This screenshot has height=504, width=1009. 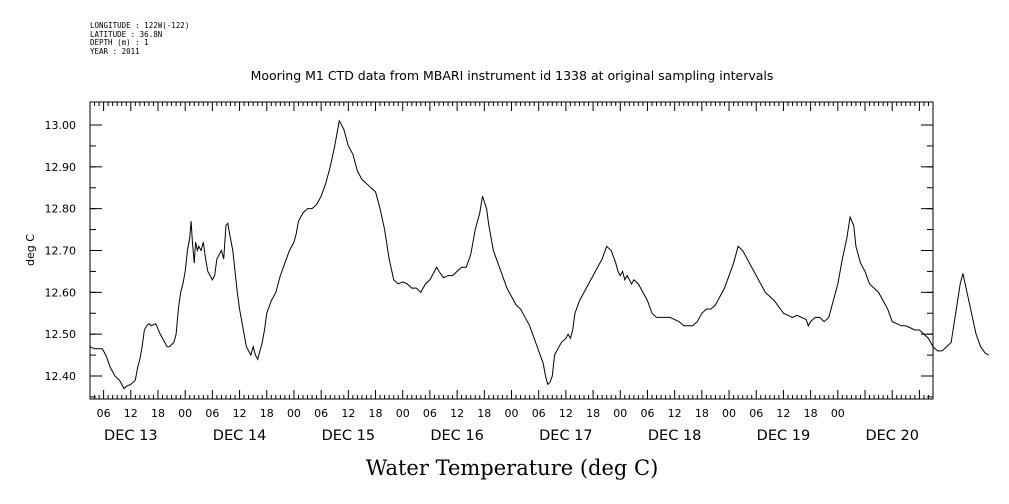 I want to click on y-tick-label: 13.00, so click(x=61, y=125).